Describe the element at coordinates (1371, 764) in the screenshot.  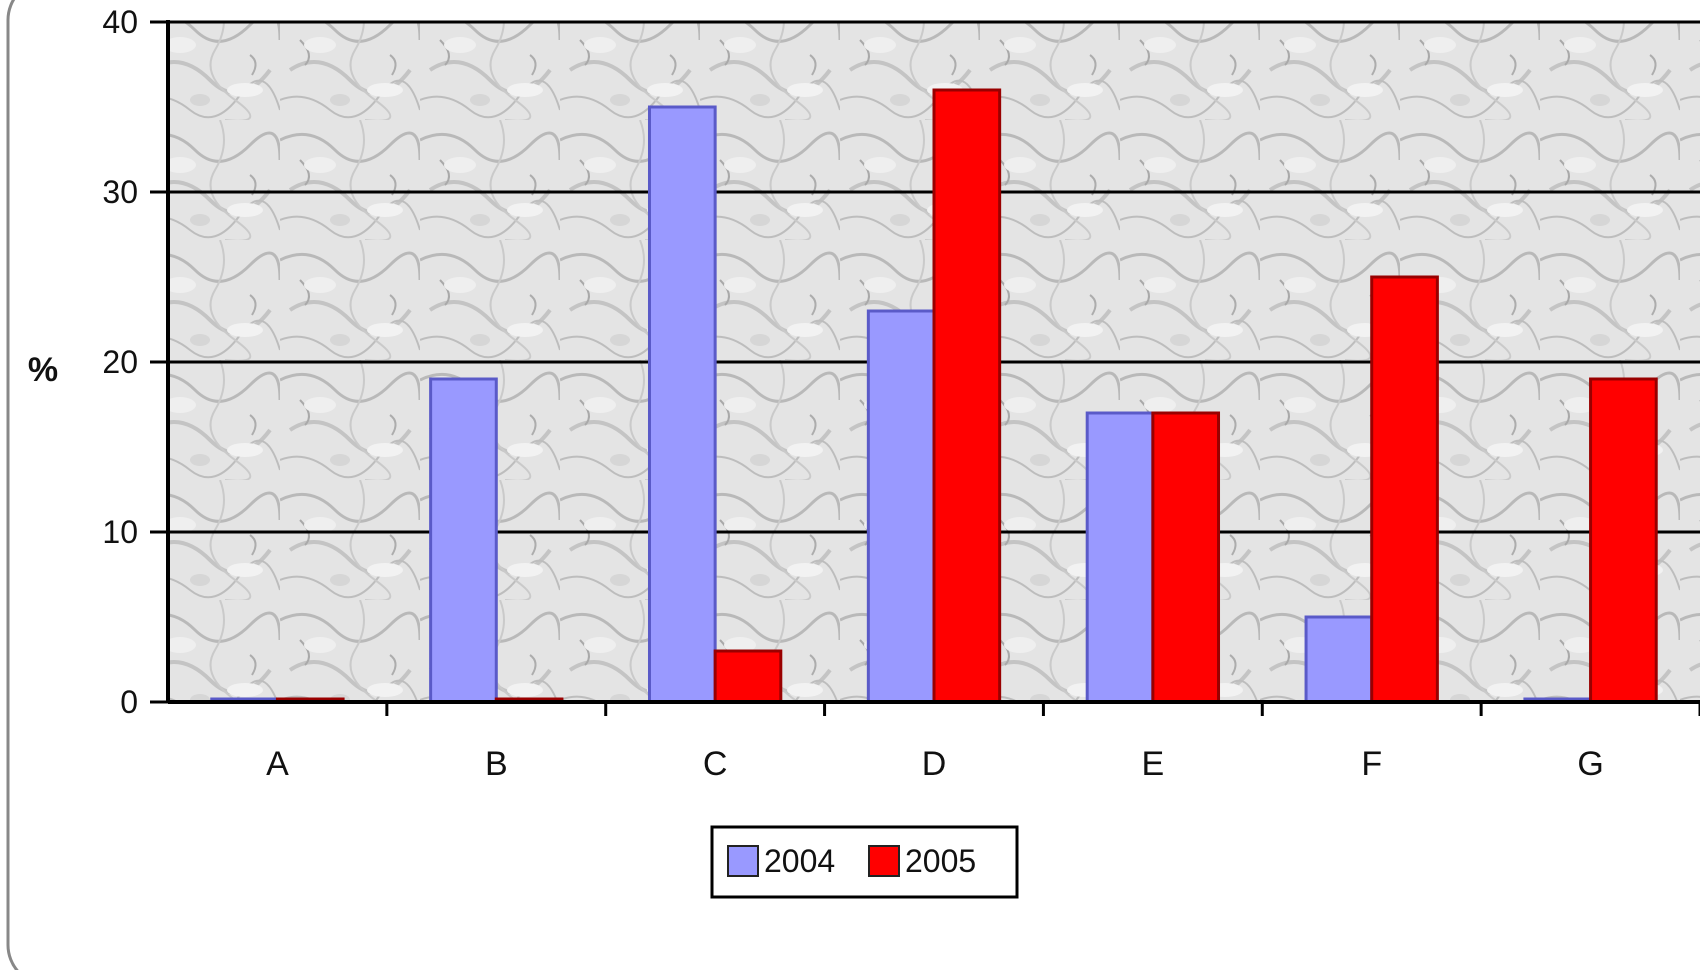
I see `x-tick-label-F: F` at that location.